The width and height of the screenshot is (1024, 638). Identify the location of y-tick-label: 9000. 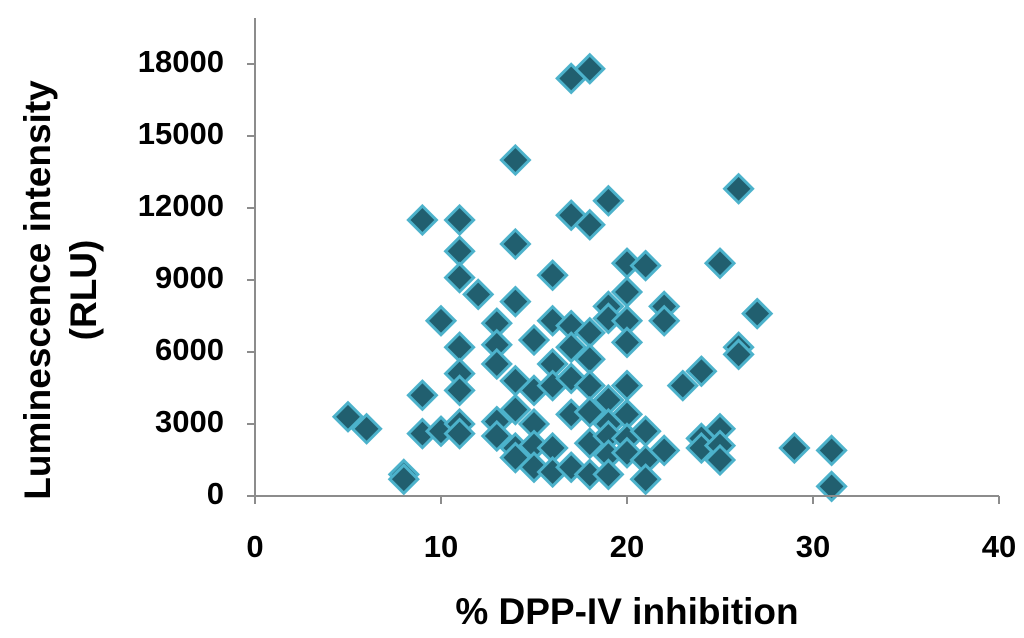
(189, 277).